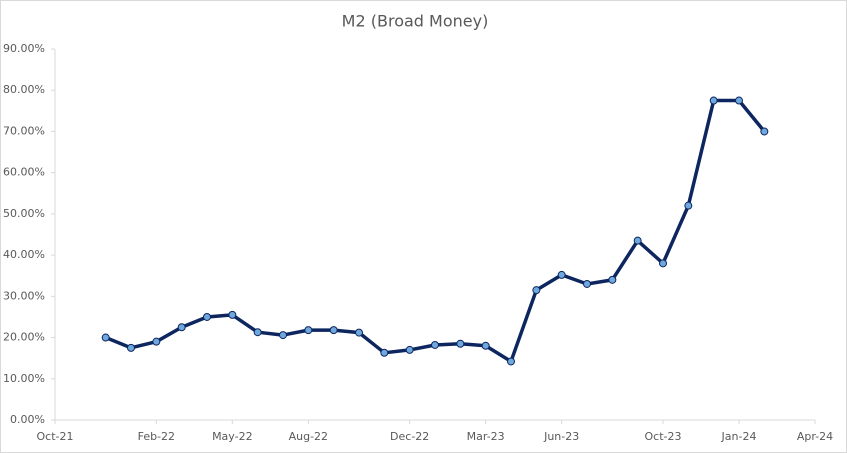  Describe the element at coordinates (308, 436) in the screenshot. I see `x-tick-label: Aug-22` at that location.